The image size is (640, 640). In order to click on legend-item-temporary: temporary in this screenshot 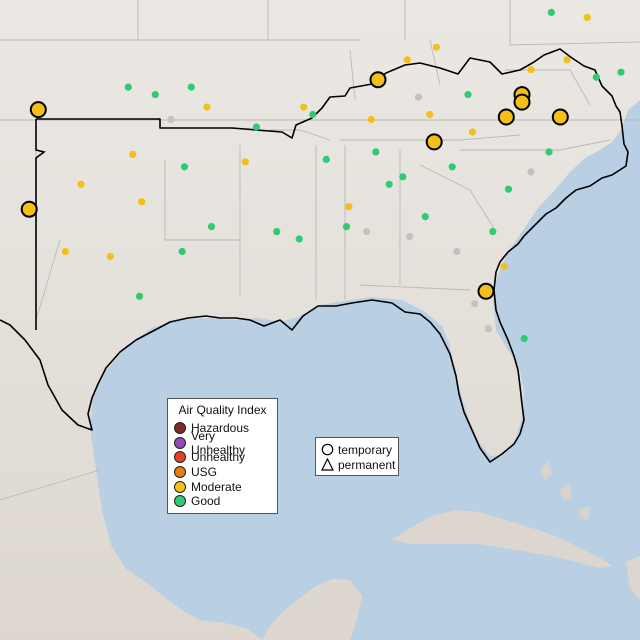, I will do `click(357, 449)`.